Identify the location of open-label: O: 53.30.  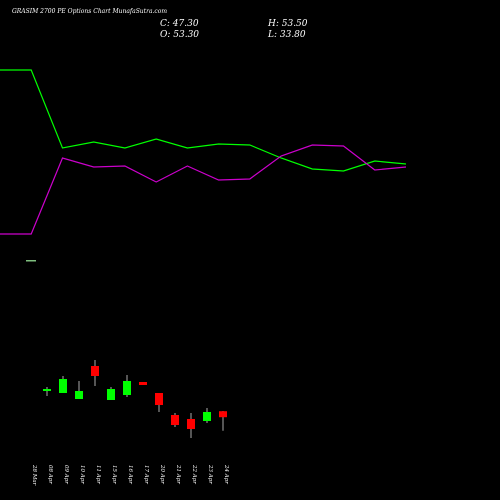
(179, 35).